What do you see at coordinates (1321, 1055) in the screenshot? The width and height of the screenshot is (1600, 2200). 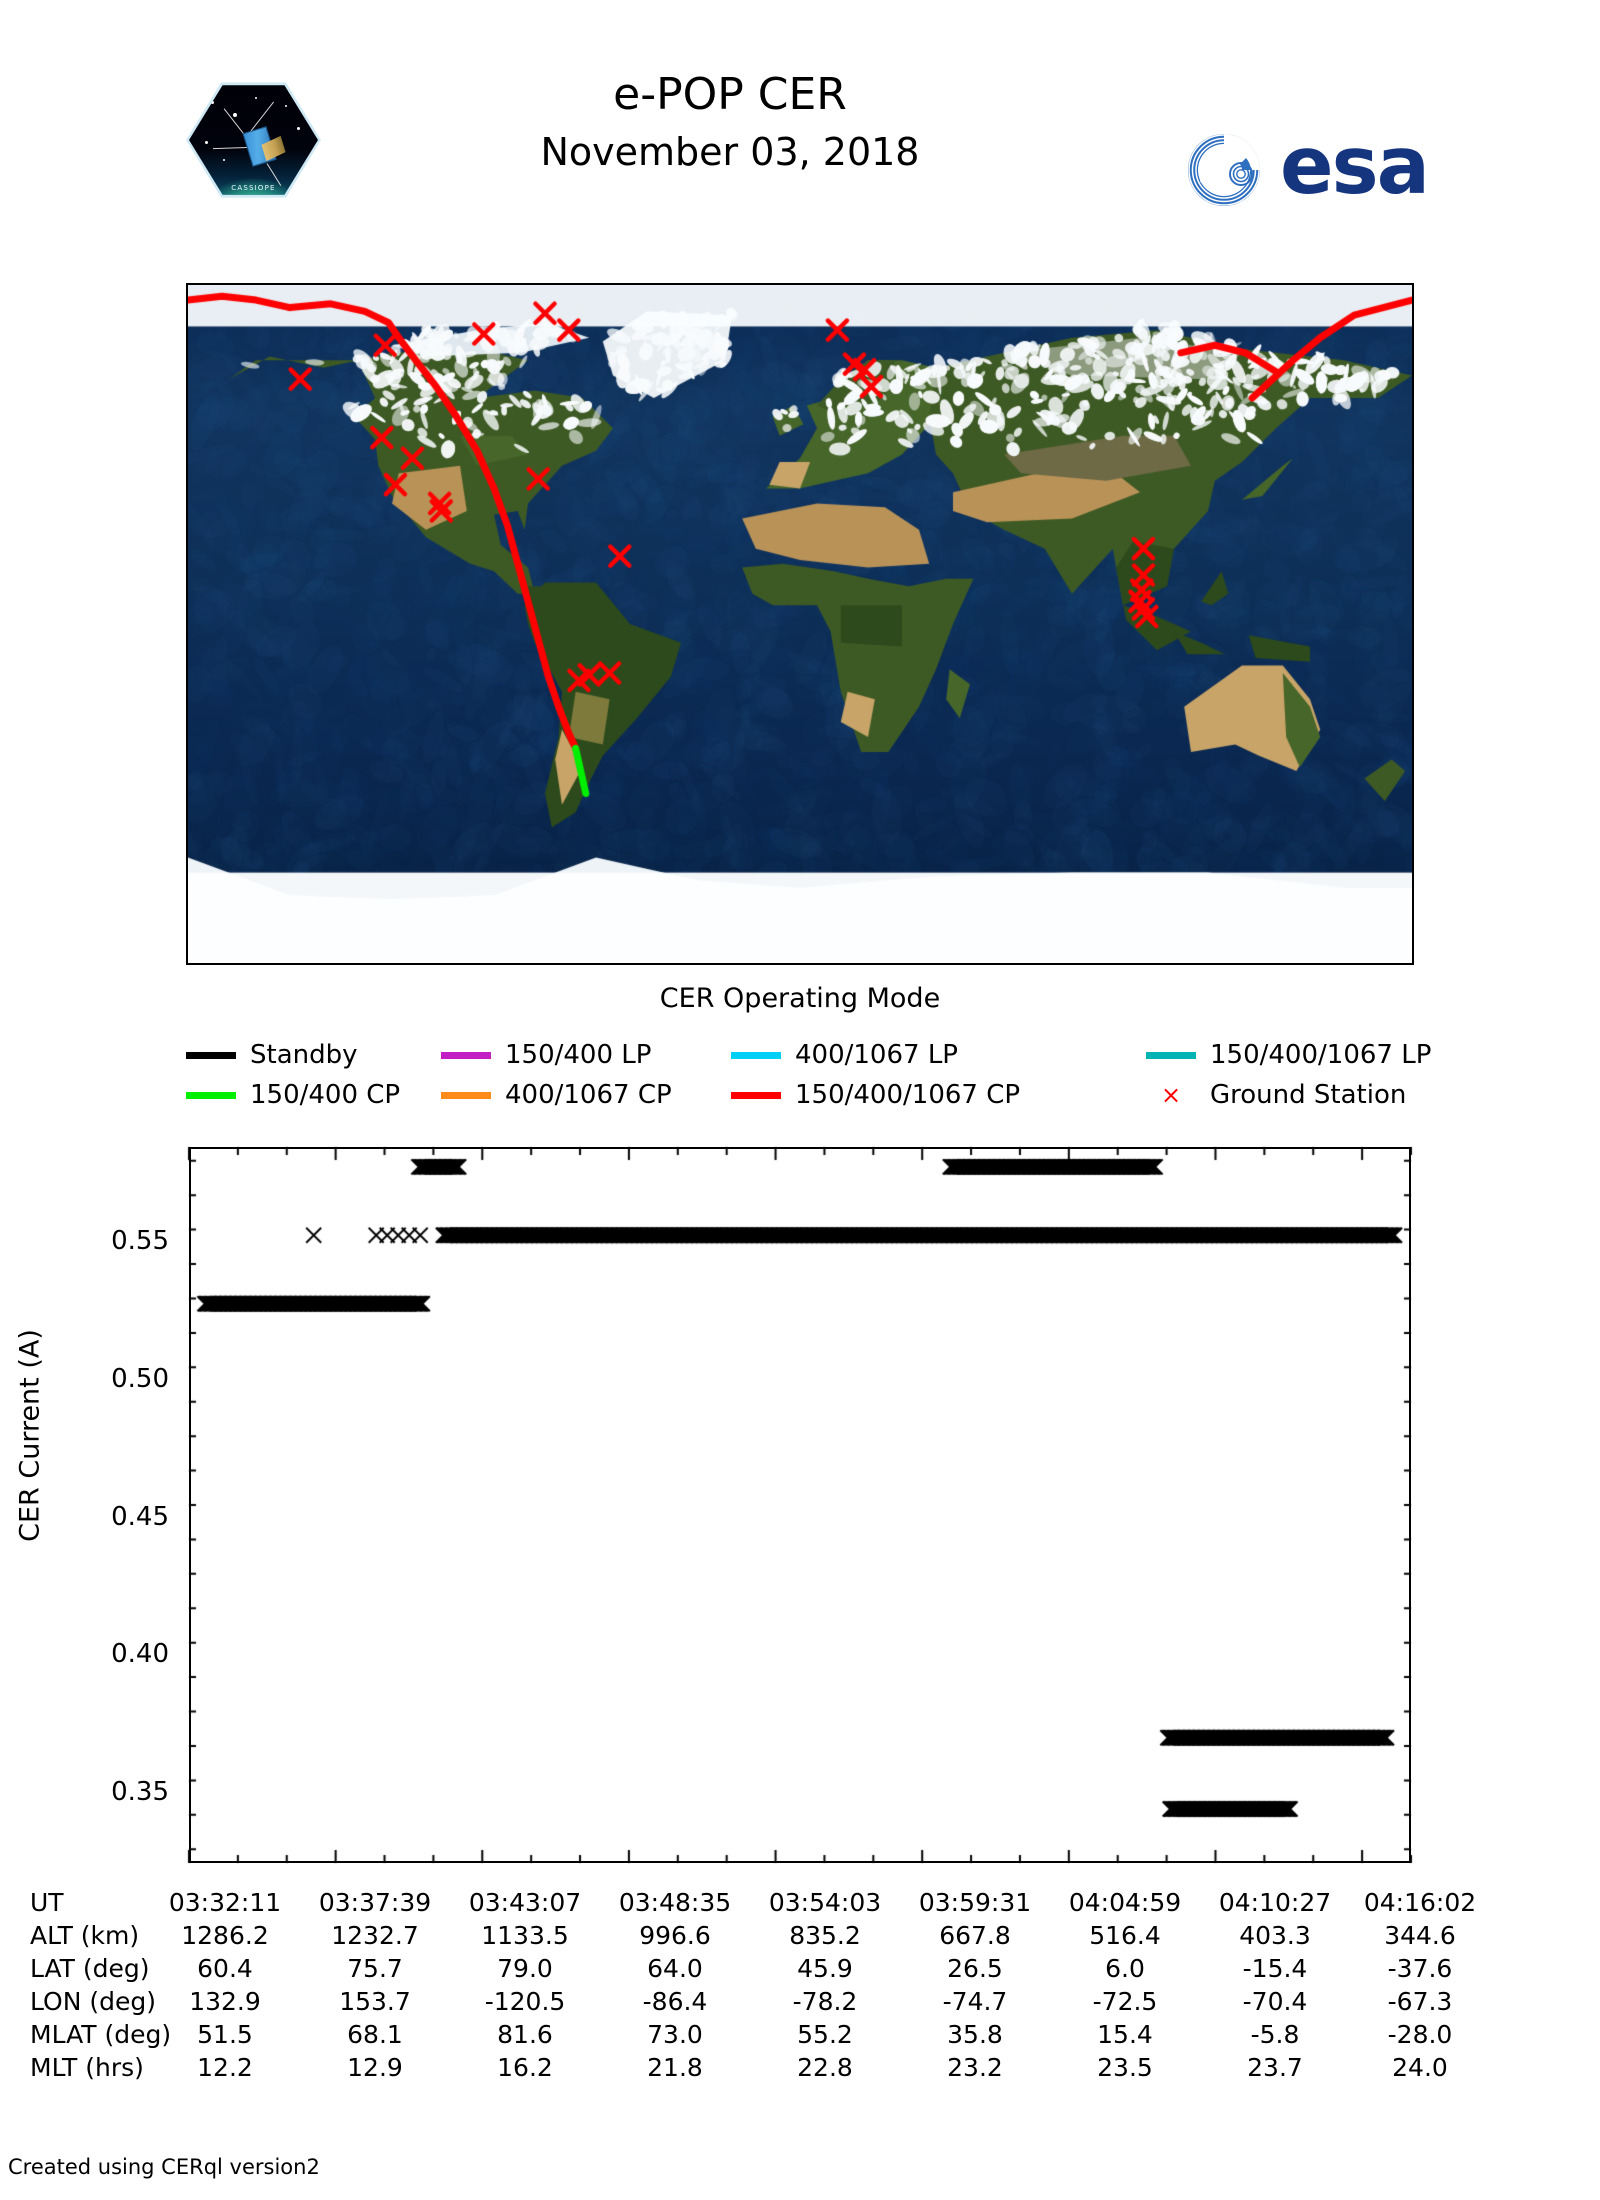 I see `legend-label: 150/400/1067 LP` at bounding box center [1321, 1055].